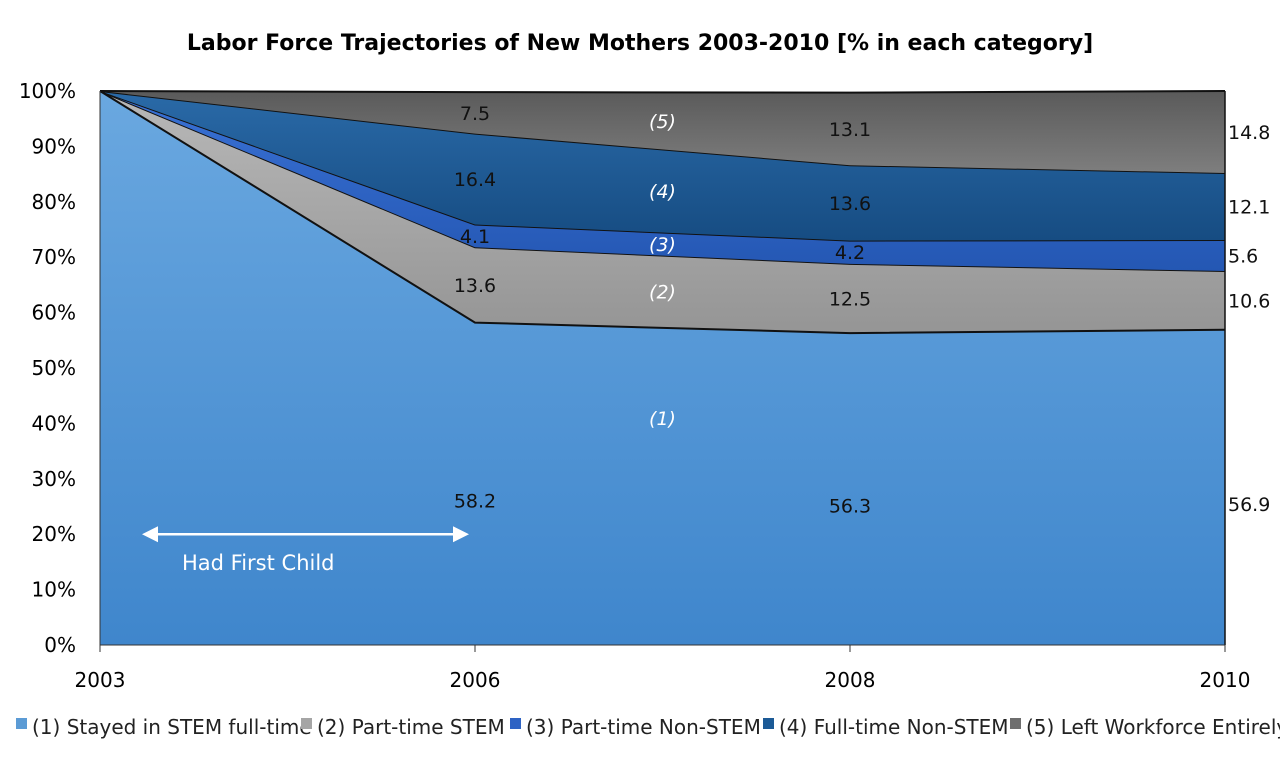  What do you see at coordinates (411, 727) in the screenshot?
I see `legend-label: (2) Part-time STEM` at bounding box center [411, 727].